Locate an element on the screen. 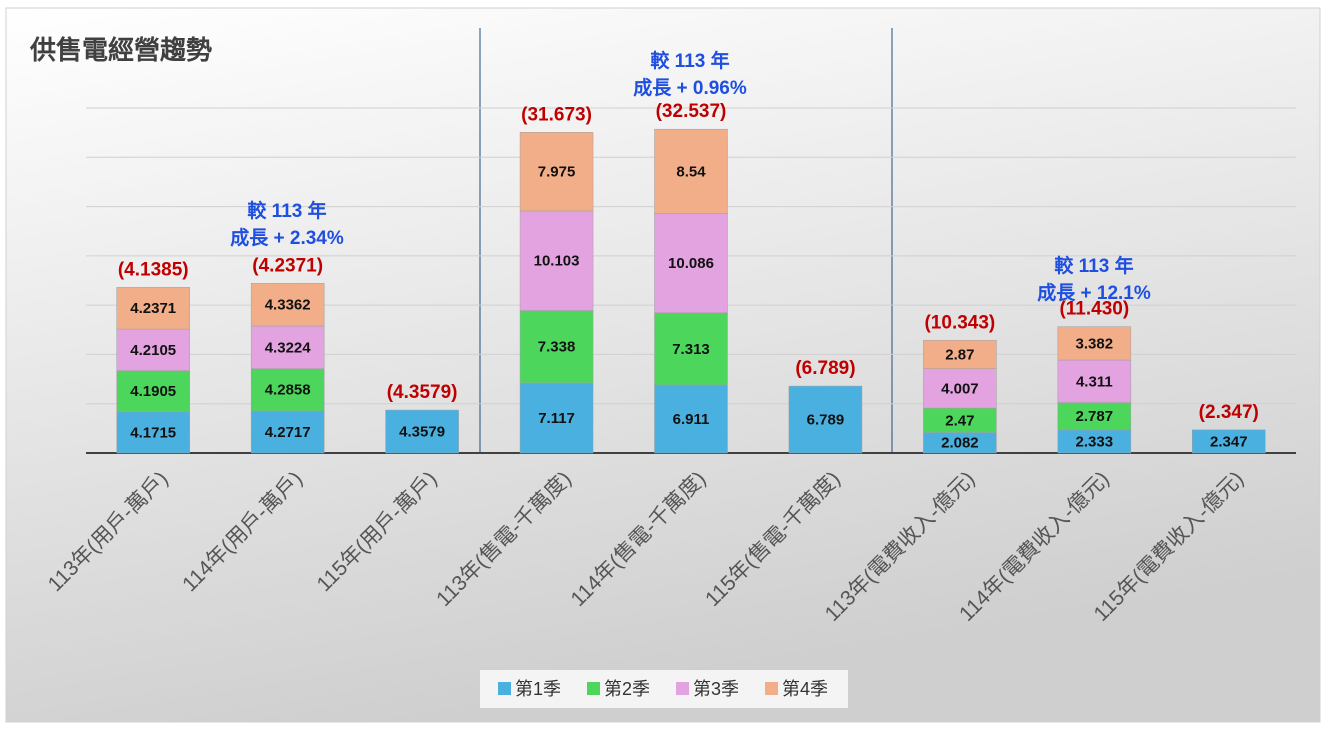 The height and width of the screenshot is (734, 1327). data-label: 2.082 is located at coordinates (960, 443).